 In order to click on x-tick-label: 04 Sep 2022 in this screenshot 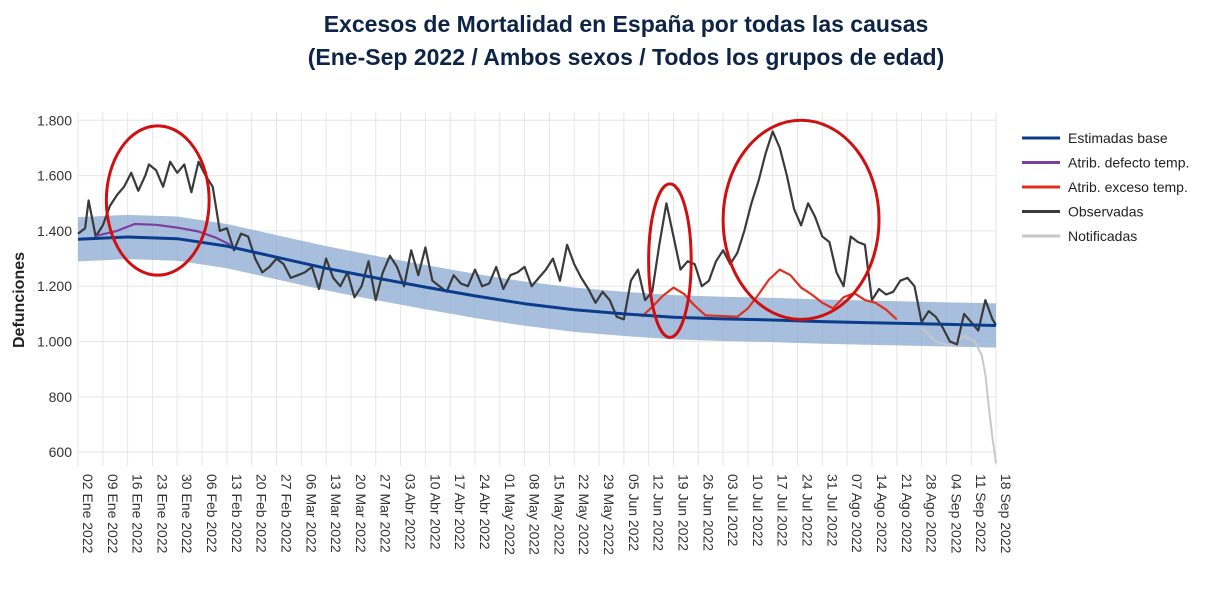, I will do `click(956, 514)`.